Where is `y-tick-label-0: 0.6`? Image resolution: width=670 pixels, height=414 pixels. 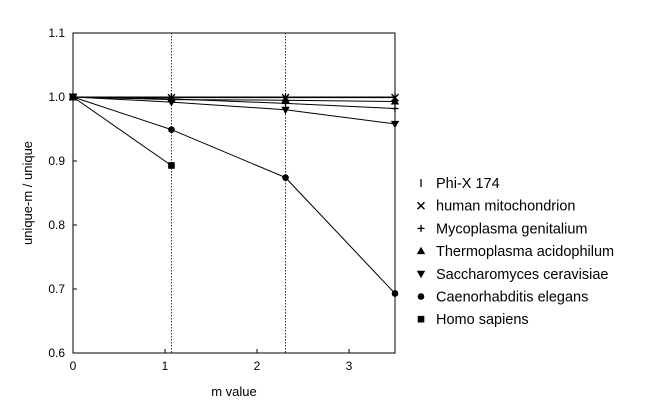
y-tick-label-0: 0.6 is located at coordinates (56, 353).